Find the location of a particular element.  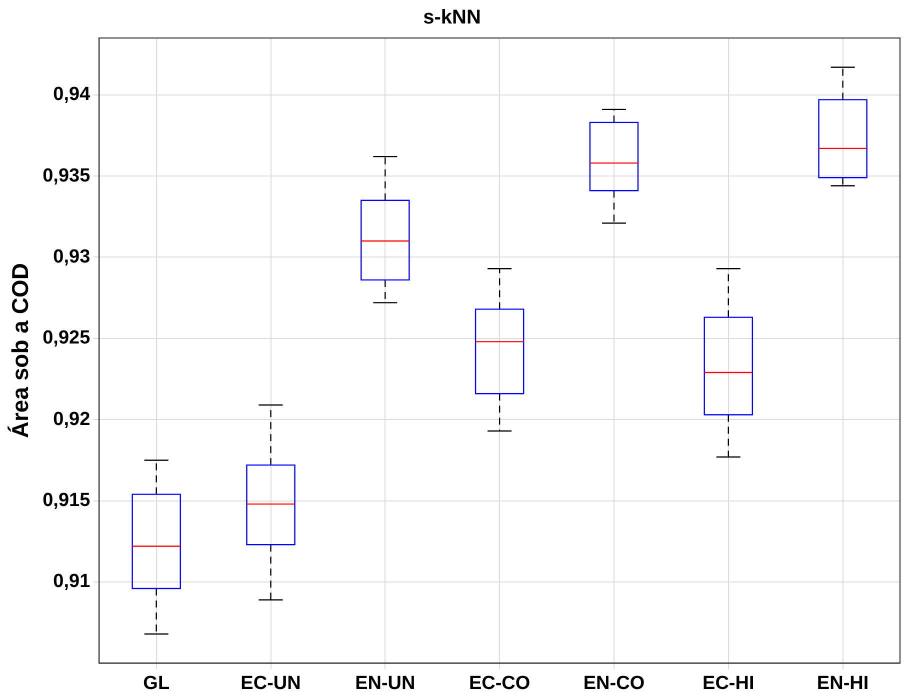

x-tick-label: GL is located at coordinates (156, 683).